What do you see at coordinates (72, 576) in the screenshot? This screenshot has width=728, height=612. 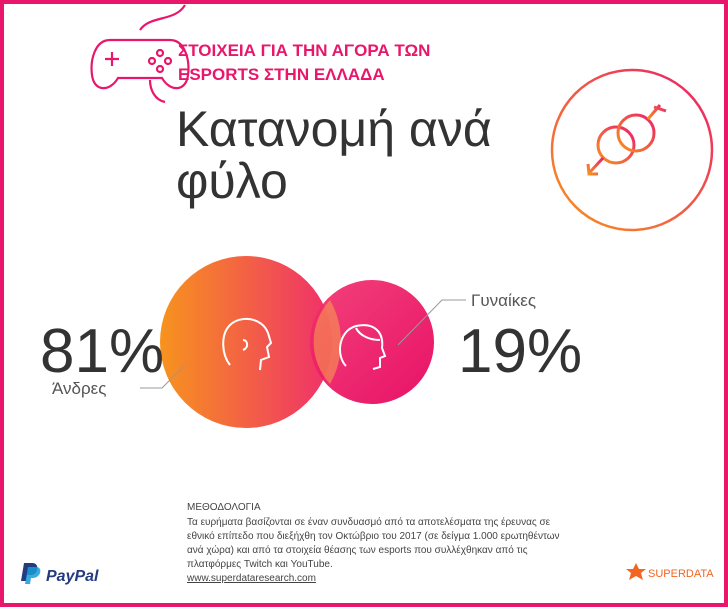 I see `paypal-text: PayPal` at bounding box center [72, 576].